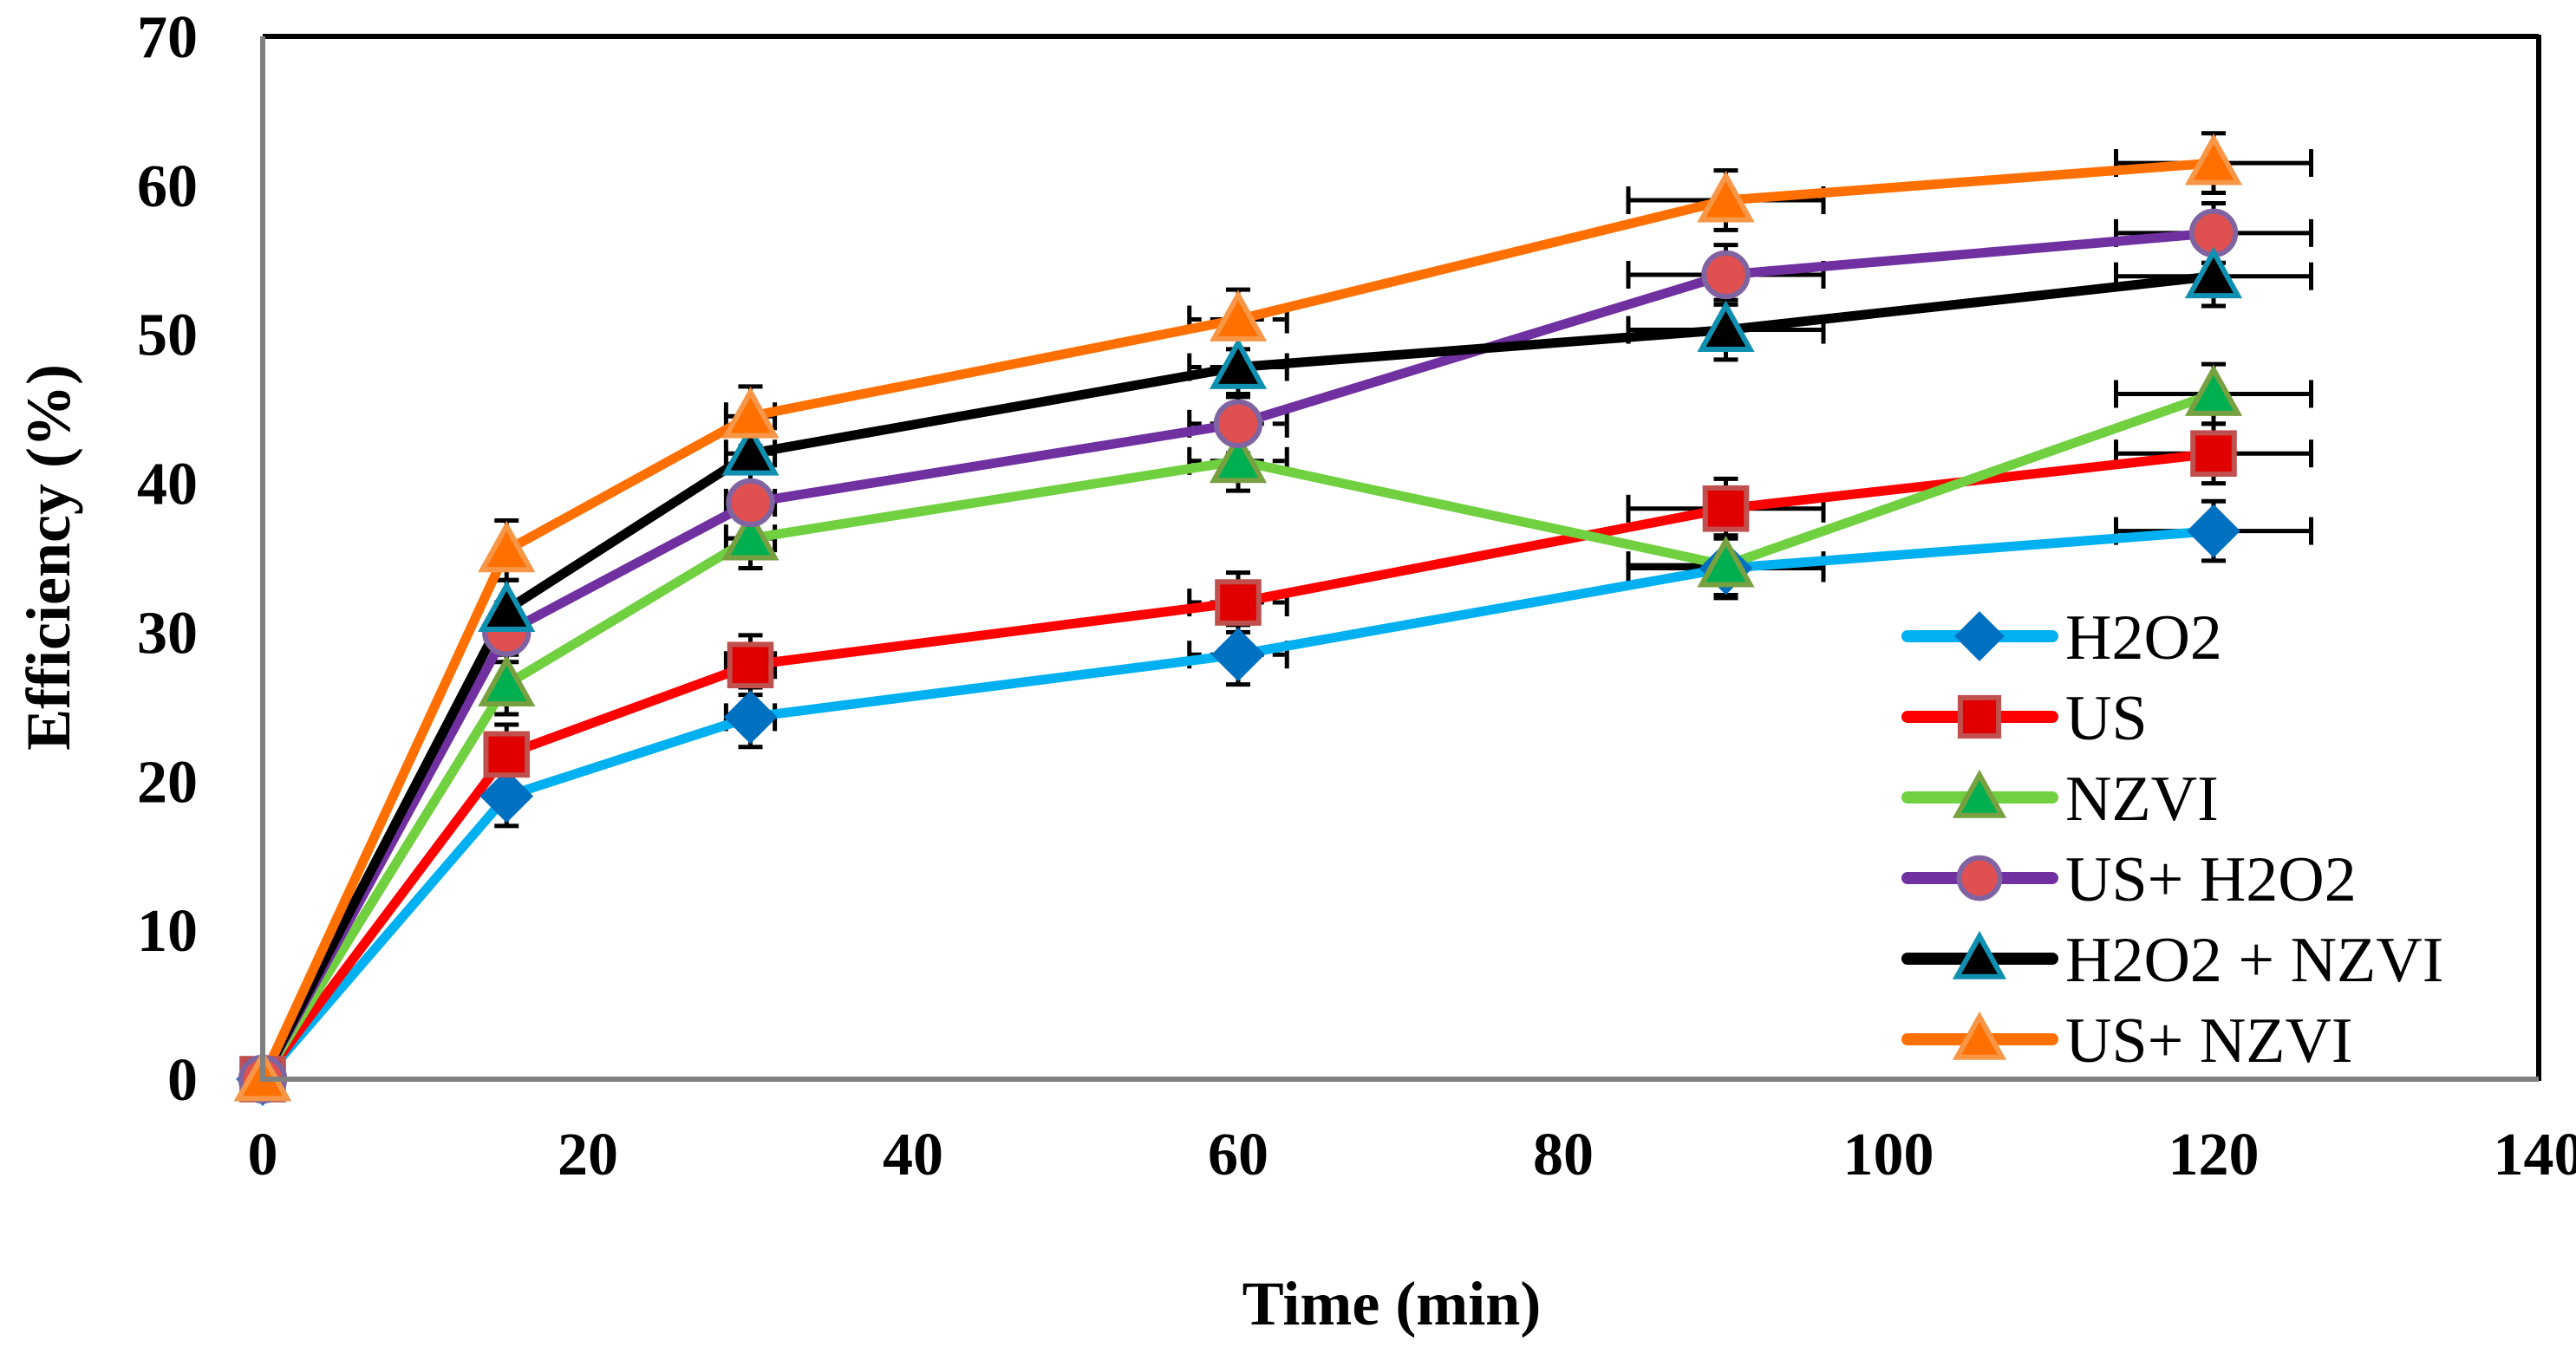 This screenshot has width=2576, height=1347. What do you see at coordinates (168, 782) in the screenshot?
I see `y-tick-label: 20` at bounding box center [168, 782].